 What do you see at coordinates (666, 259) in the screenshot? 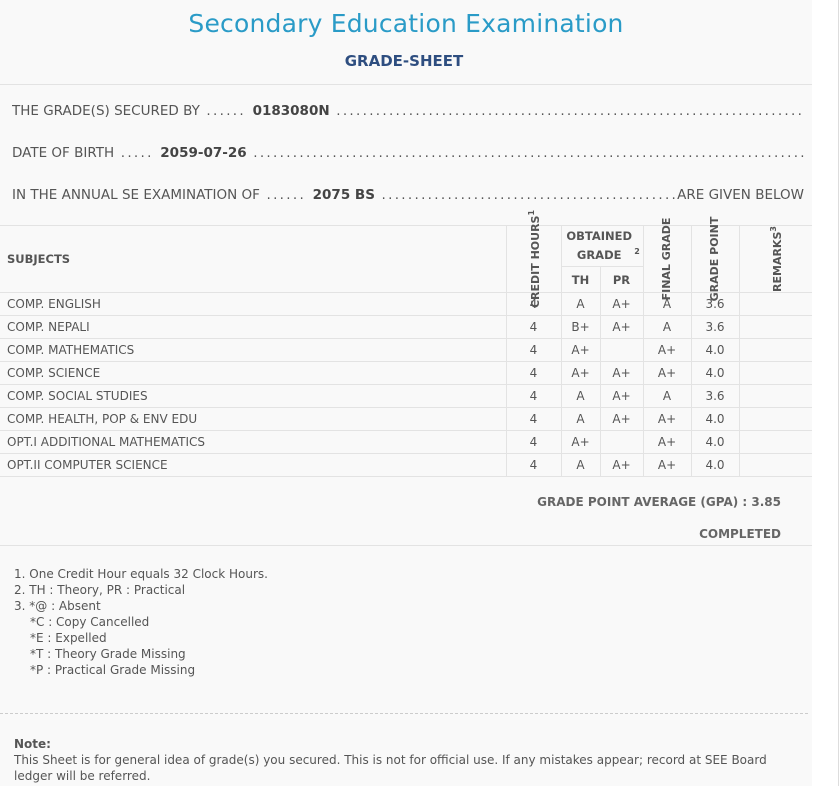
I see `final-grade-header: FINAL GRADE` at bounding box center [666, 259].